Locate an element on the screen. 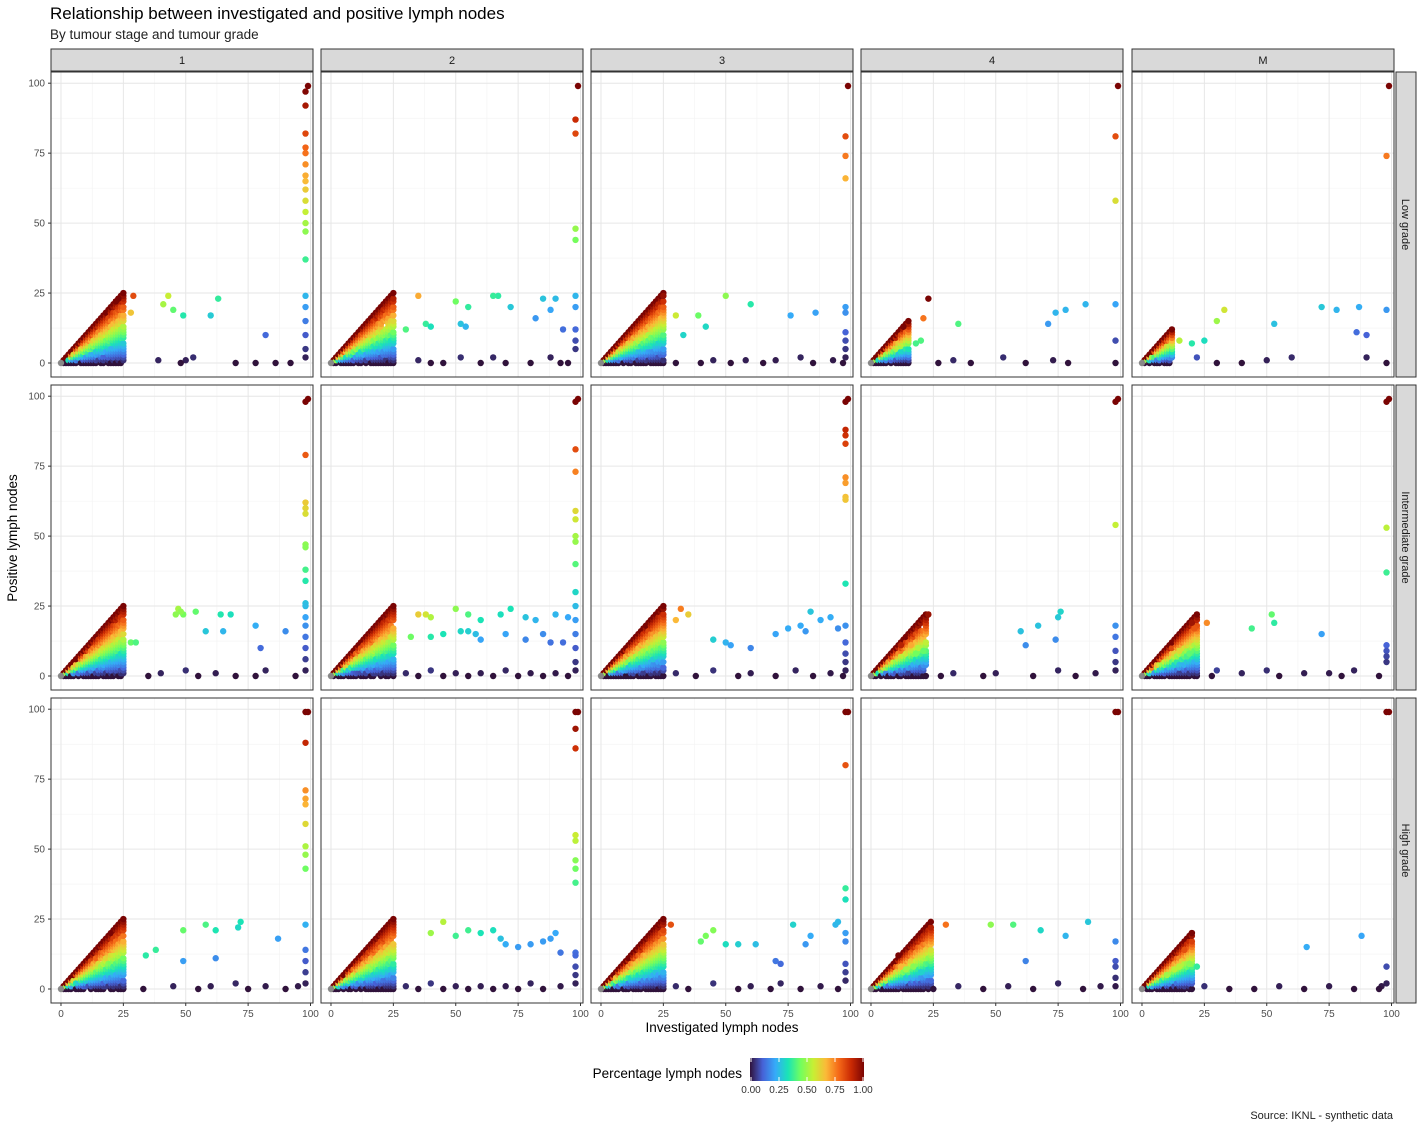  facet-panel: 0 25 50 75 100 is located at coordinates (994, 858).